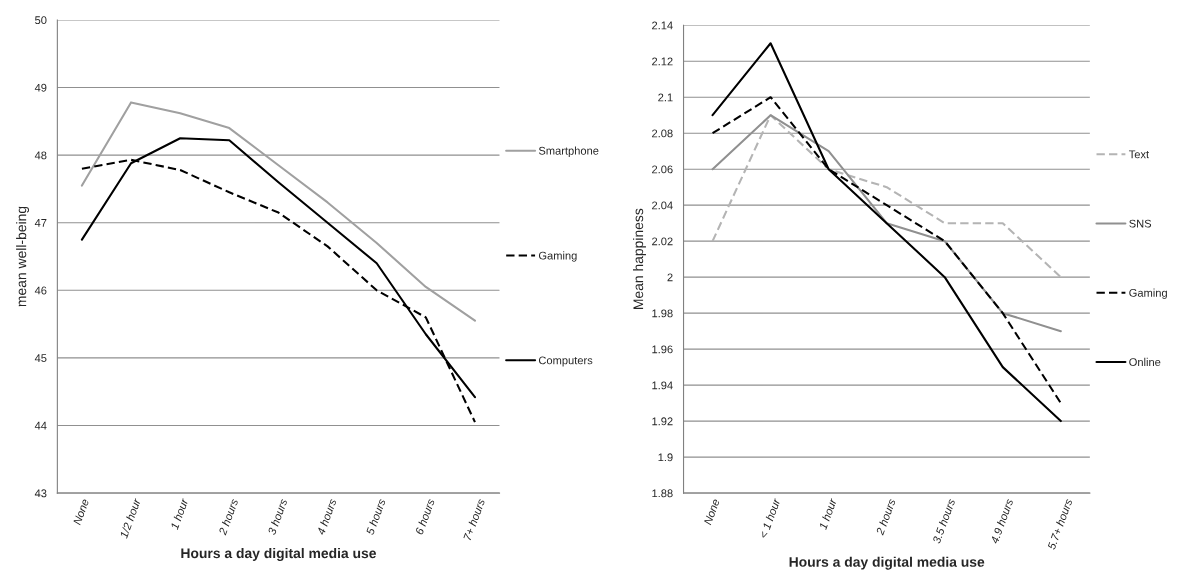  Describe the element at coordinates (639, 258) in the screenshot. I see `y-axis-title: Mean happiness` at that location.